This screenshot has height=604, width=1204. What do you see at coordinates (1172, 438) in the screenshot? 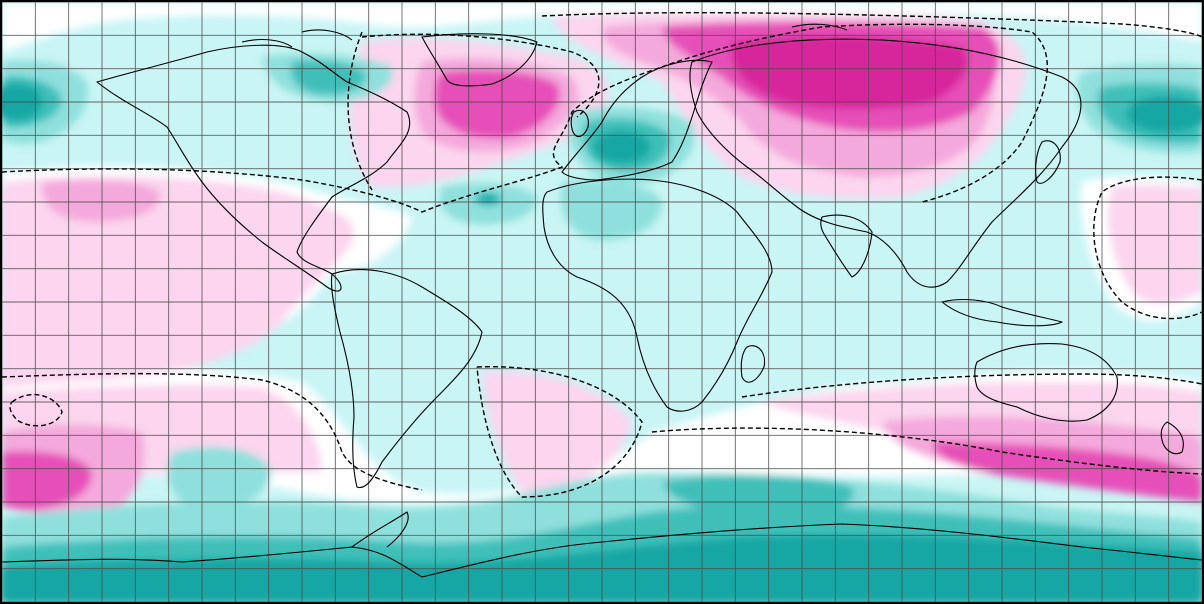
I see `coast-new-zealand` at bounding box center [1172, 438].